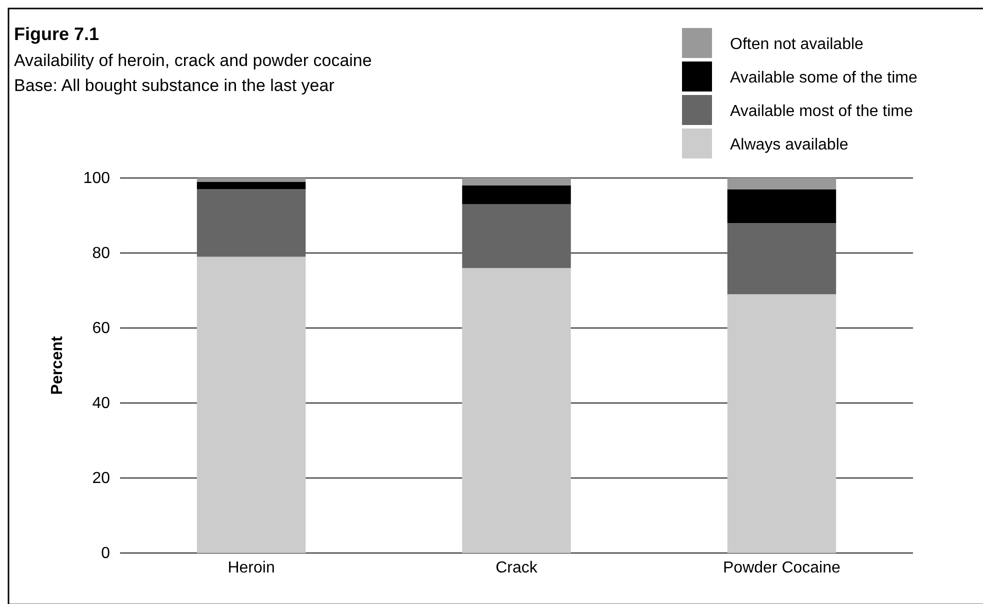 This screenshot has width=983, height=604. What do you see at coordinates (517, 567) in the screenshot?
I see `x-tick-label: Crack` at bounding box center [517, 567].